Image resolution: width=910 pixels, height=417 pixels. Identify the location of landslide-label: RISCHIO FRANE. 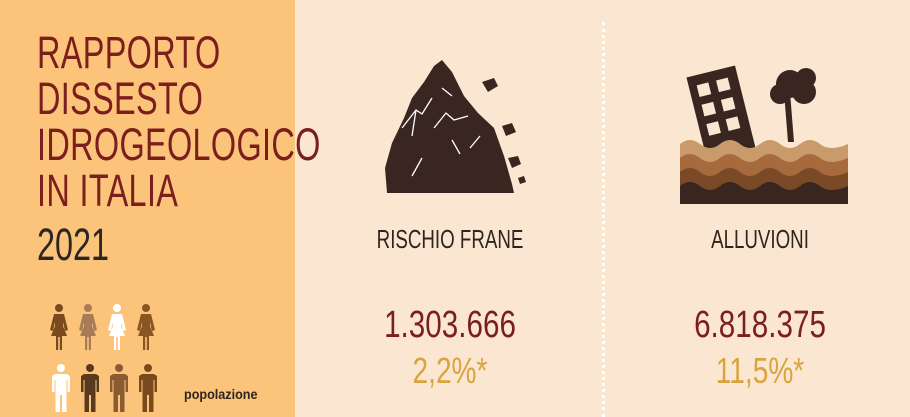
(450, 239).